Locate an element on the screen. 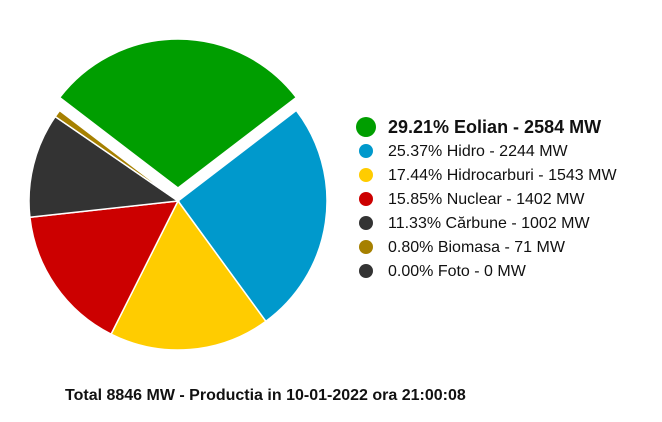 Image resolution: width=662 pixels, height=422 pixels. legend-label: 29.21% Eolian - 2584 MW is located at coordinates (494, 127).